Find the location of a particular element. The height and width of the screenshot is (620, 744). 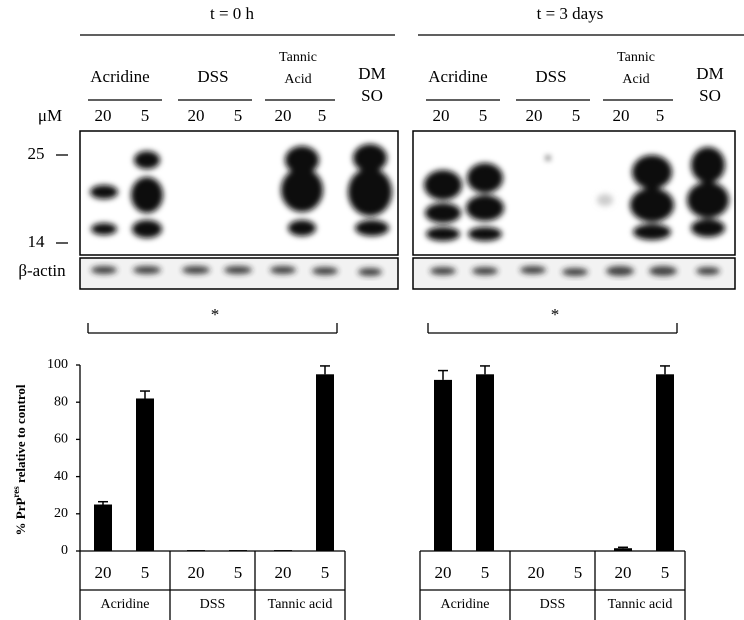

panel-title: t = 0 h is located at coordinates (232, 13).